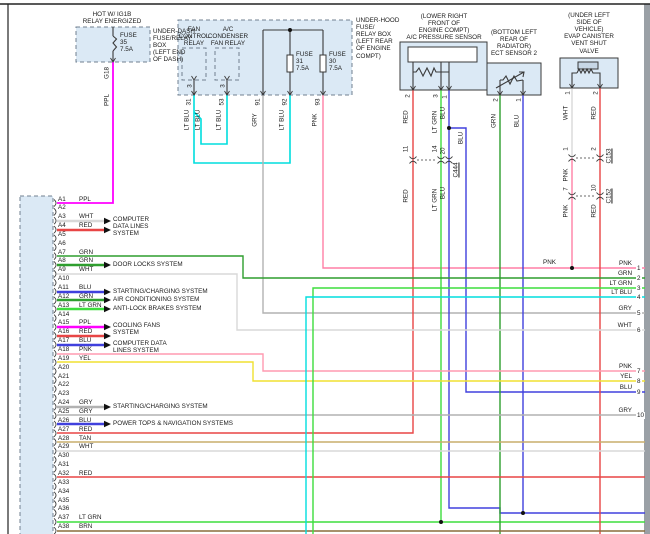 The width and height of the screenshot is (650, 534). What do you see at coordinates (323, 63) in the screenshot?
I see `fuse-30-symbol` at bounding box center [323, 63].